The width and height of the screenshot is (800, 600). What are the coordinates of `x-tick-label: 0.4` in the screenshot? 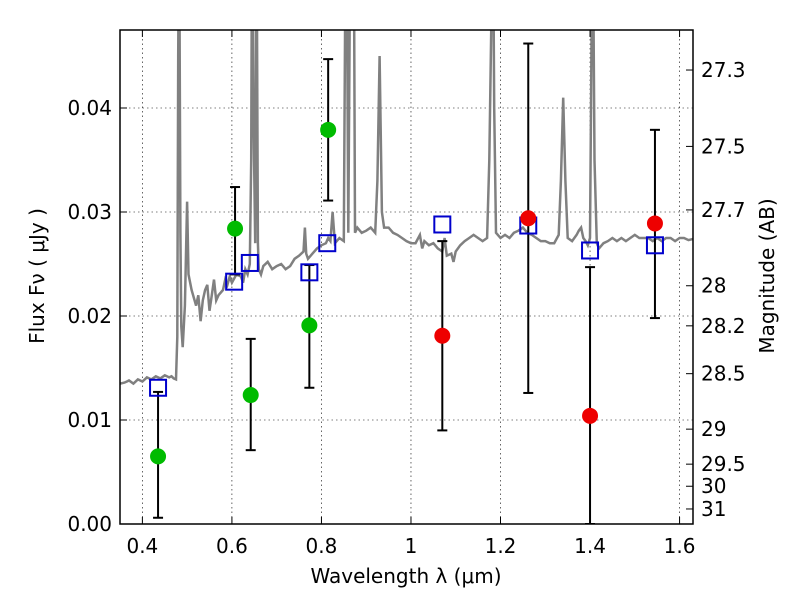 It's located at (142, 546).